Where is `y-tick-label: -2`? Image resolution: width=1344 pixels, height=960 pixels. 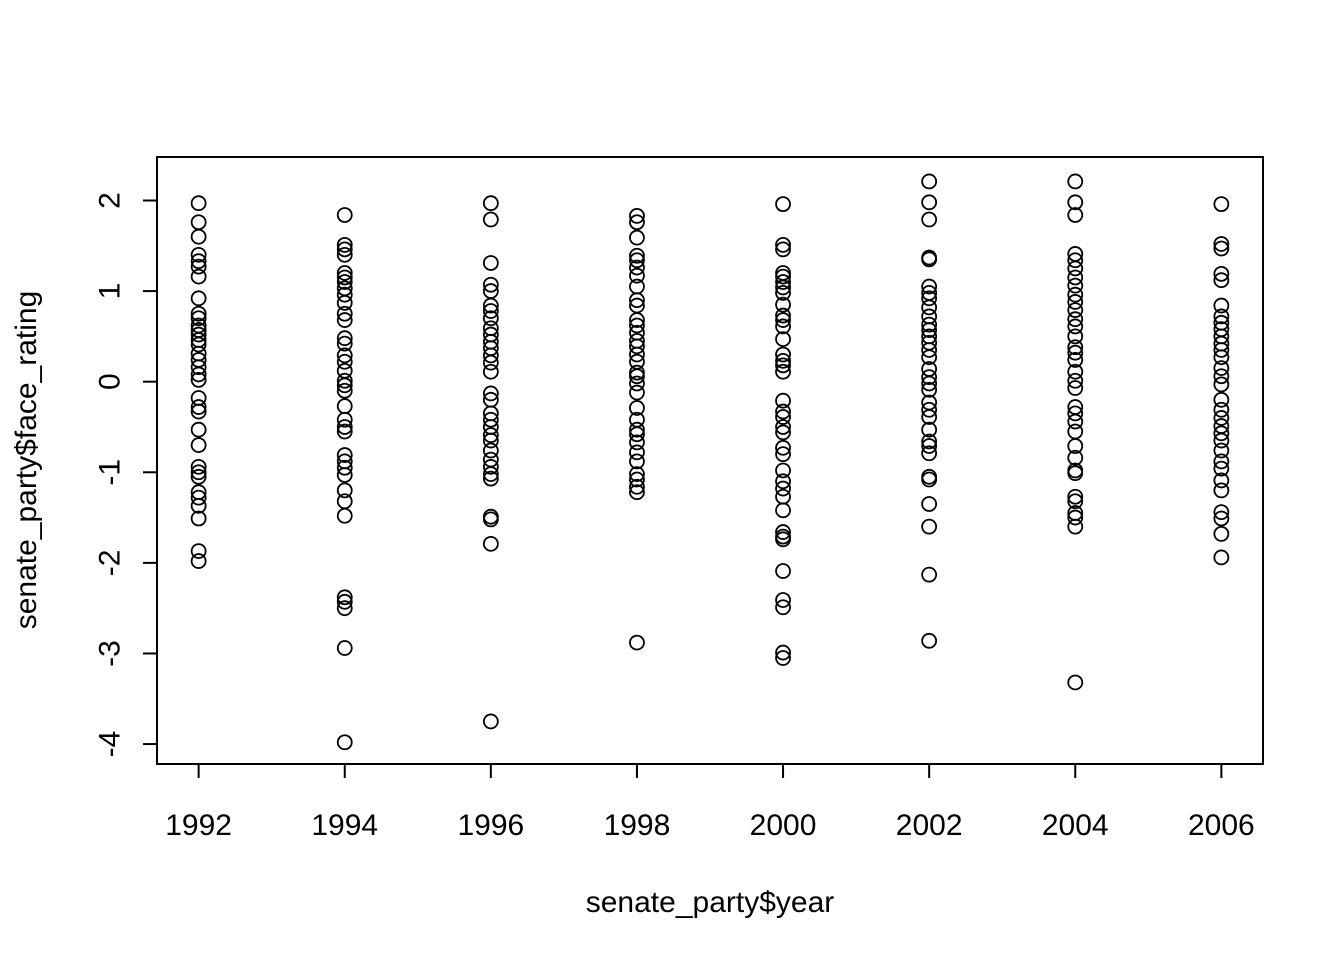
y-tick-label: -2 is located at coordinates (110, 563).